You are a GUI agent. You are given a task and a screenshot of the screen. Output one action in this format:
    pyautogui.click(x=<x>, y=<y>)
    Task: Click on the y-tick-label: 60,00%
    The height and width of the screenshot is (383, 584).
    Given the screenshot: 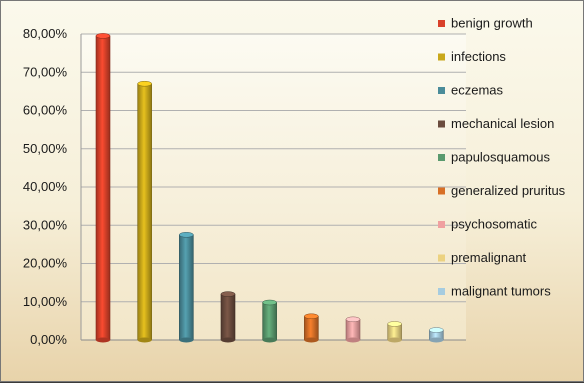 What is the action you would take?
    pyautogui.click(x=45, y=110)
    